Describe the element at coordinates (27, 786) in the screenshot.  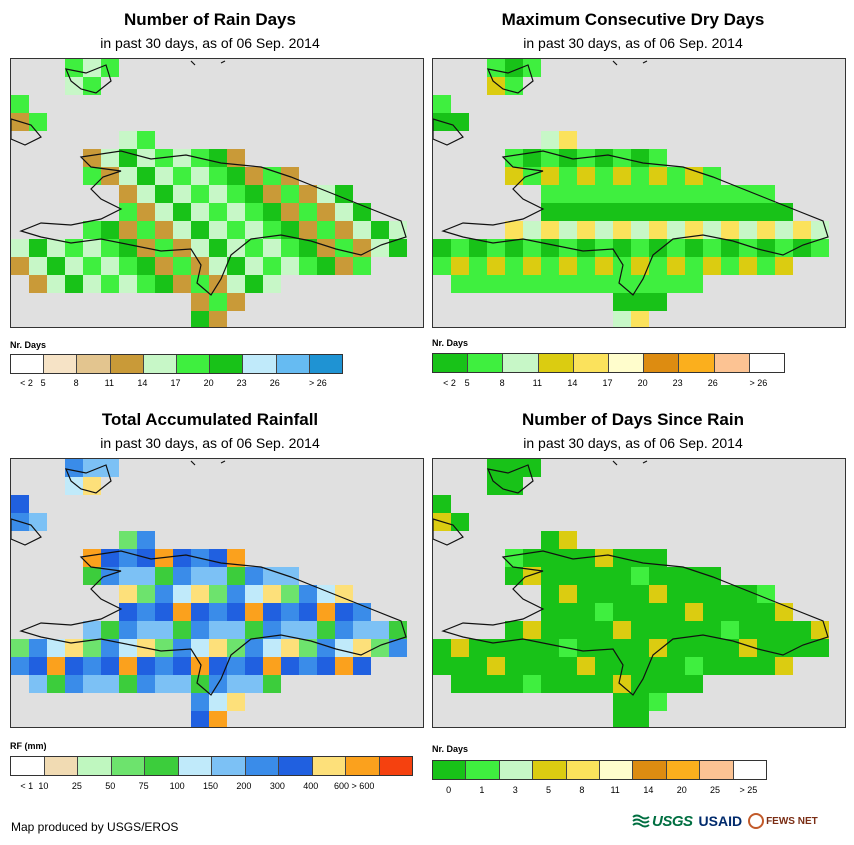
I see `legend-label: < 1` at that location.